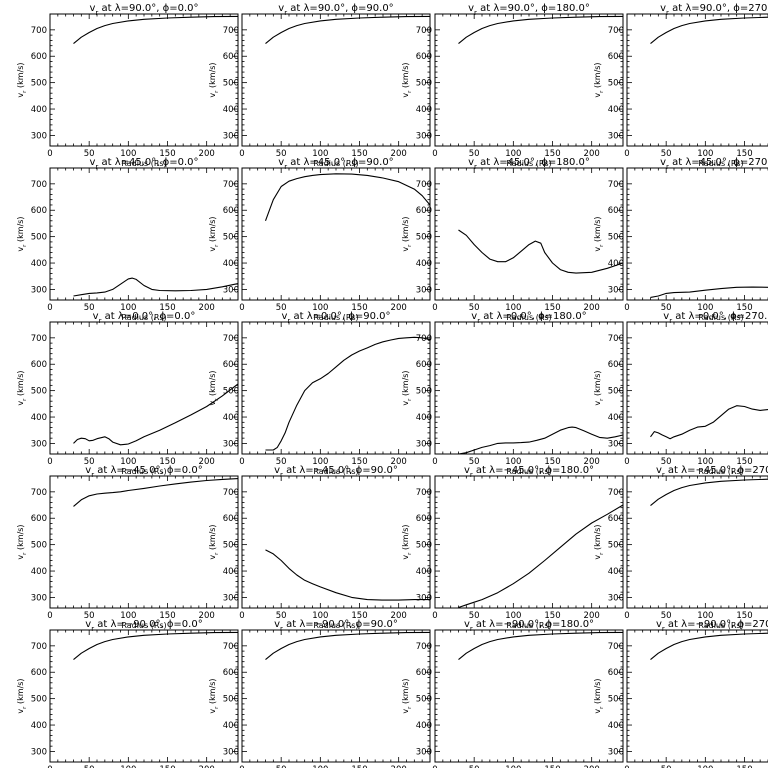 The width and height of the screenshot is (768, 768). Describe the element at coordinates (529, 164) in the screenshot. I see `chart-title: vr at λ=45.0°, ϕ=180.0°` at that location.